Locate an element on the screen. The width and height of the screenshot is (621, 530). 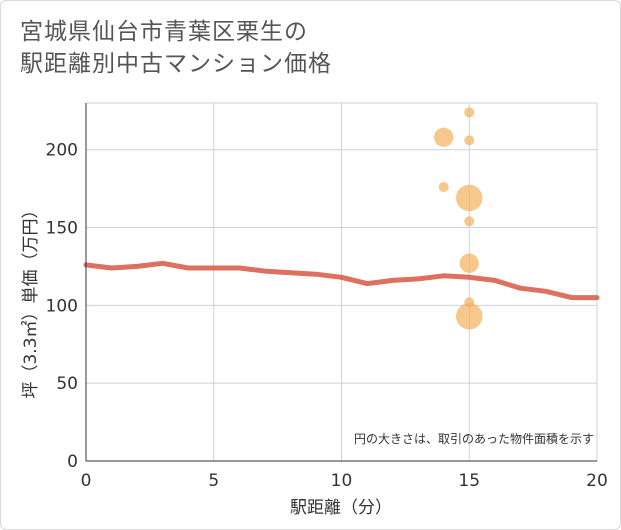
x-tick-label: 20 is located at coordinates (597, 481).